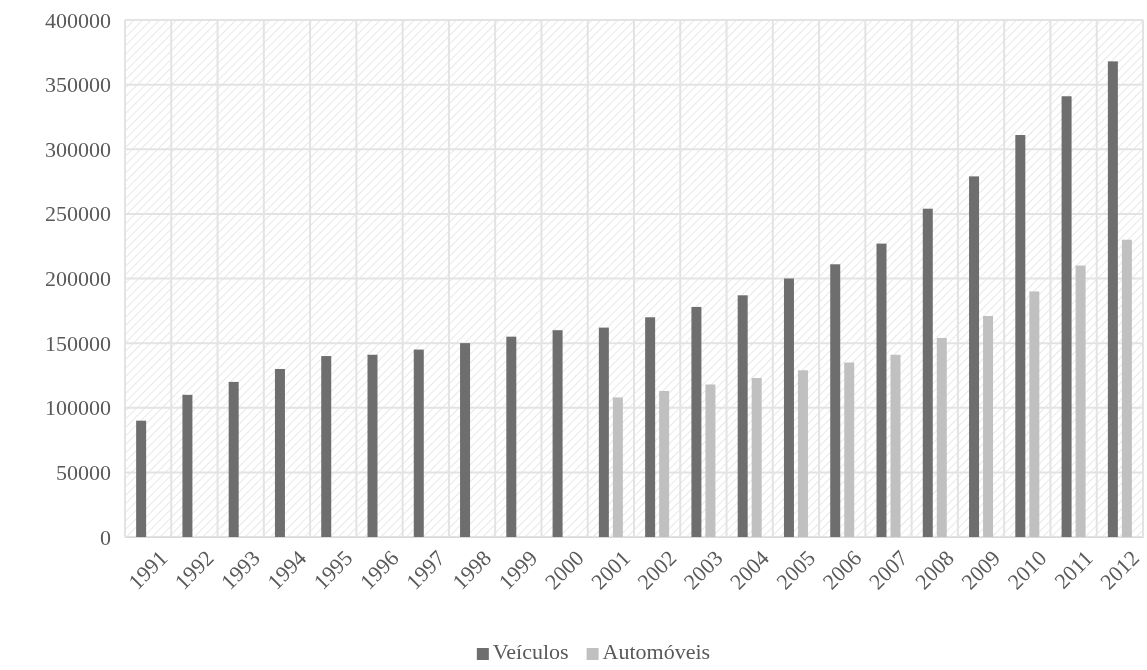 This screenshot has height=670, width=1147. I want to click on y-tick-label: 250000, so click(78, 214).